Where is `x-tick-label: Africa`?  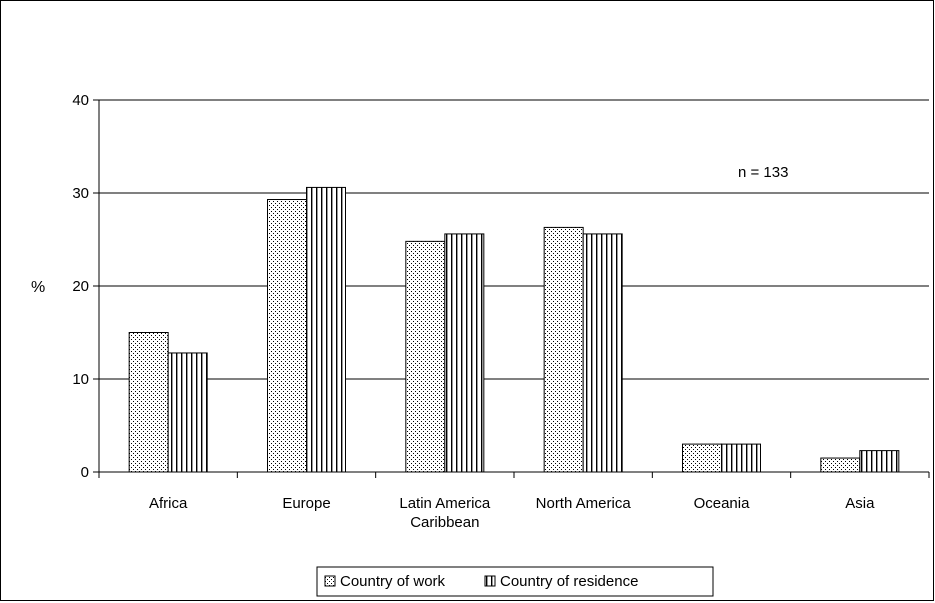
x-tick-label: Africa is located at coordinates (168, 503).